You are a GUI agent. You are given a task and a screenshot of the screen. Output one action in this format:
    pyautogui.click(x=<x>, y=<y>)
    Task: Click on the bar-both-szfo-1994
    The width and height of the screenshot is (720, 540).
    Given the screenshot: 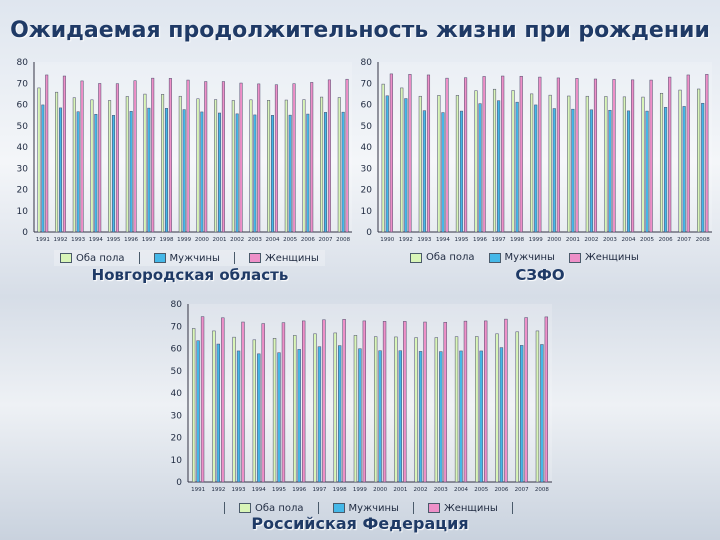 What is the action you would take?
    pyautogui.click(x=439, y=164)
    